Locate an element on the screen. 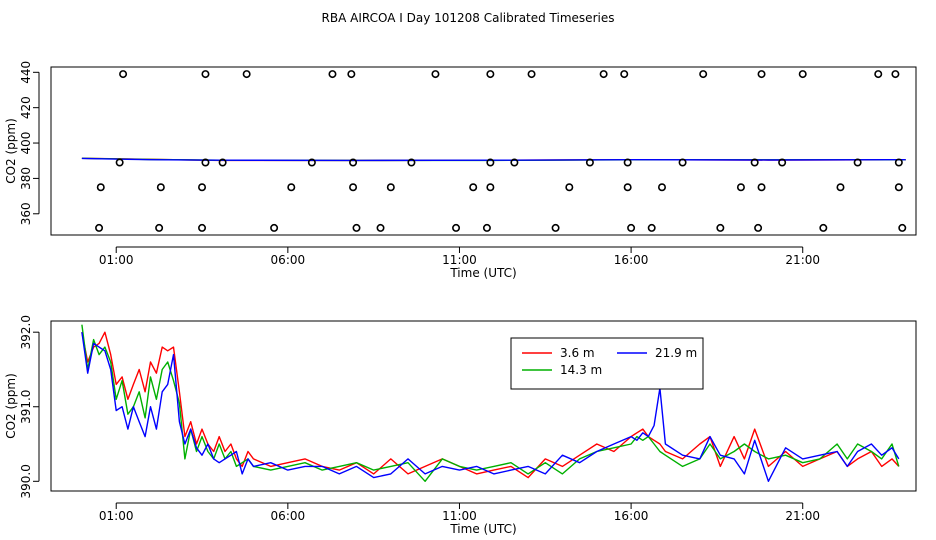 The width and height of the screenshot is (936, 540). y-tick-label: 380 is located at coordinates (26, 178).